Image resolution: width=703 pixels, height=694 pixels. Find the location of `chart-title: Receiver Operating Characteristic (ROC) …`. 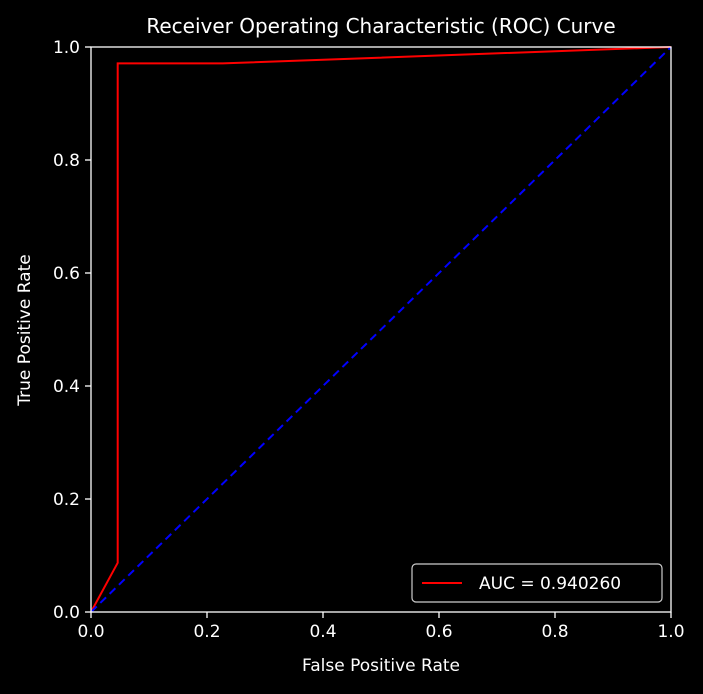

chart-title: Receiver Operating Characteristic (ROC) … is located at coordinates (380, 26).